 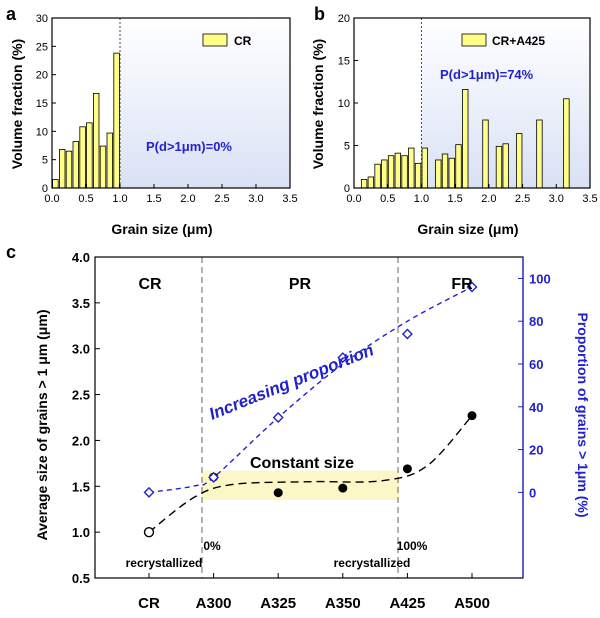 What do you see at coordinates (372, 563) in the screenshot?
I see `panel-c-recrystallized-right: recrystallized` at bounding box center [372, 563].